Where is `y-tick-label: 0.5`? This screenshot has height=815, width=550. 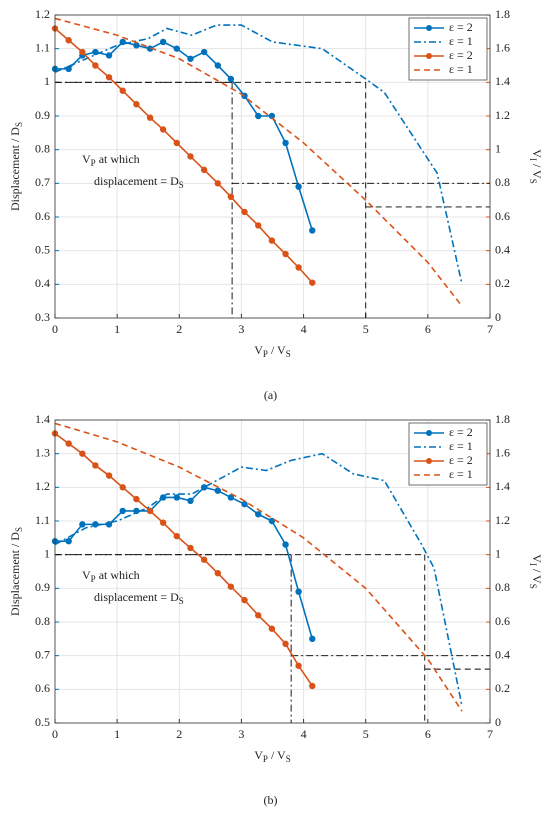
y-tick-label: 0.5 is located at coordinates (42, 249).